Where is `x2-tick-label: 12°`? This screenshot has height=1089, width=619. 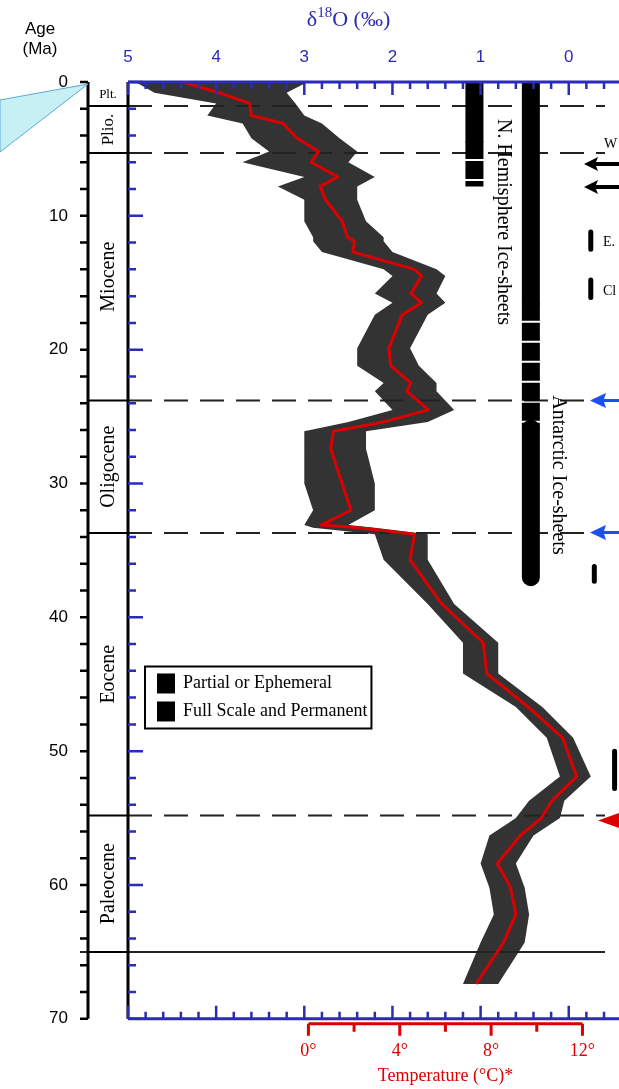
x2-tick-label: 12° is located at coordinates (582, 1050).